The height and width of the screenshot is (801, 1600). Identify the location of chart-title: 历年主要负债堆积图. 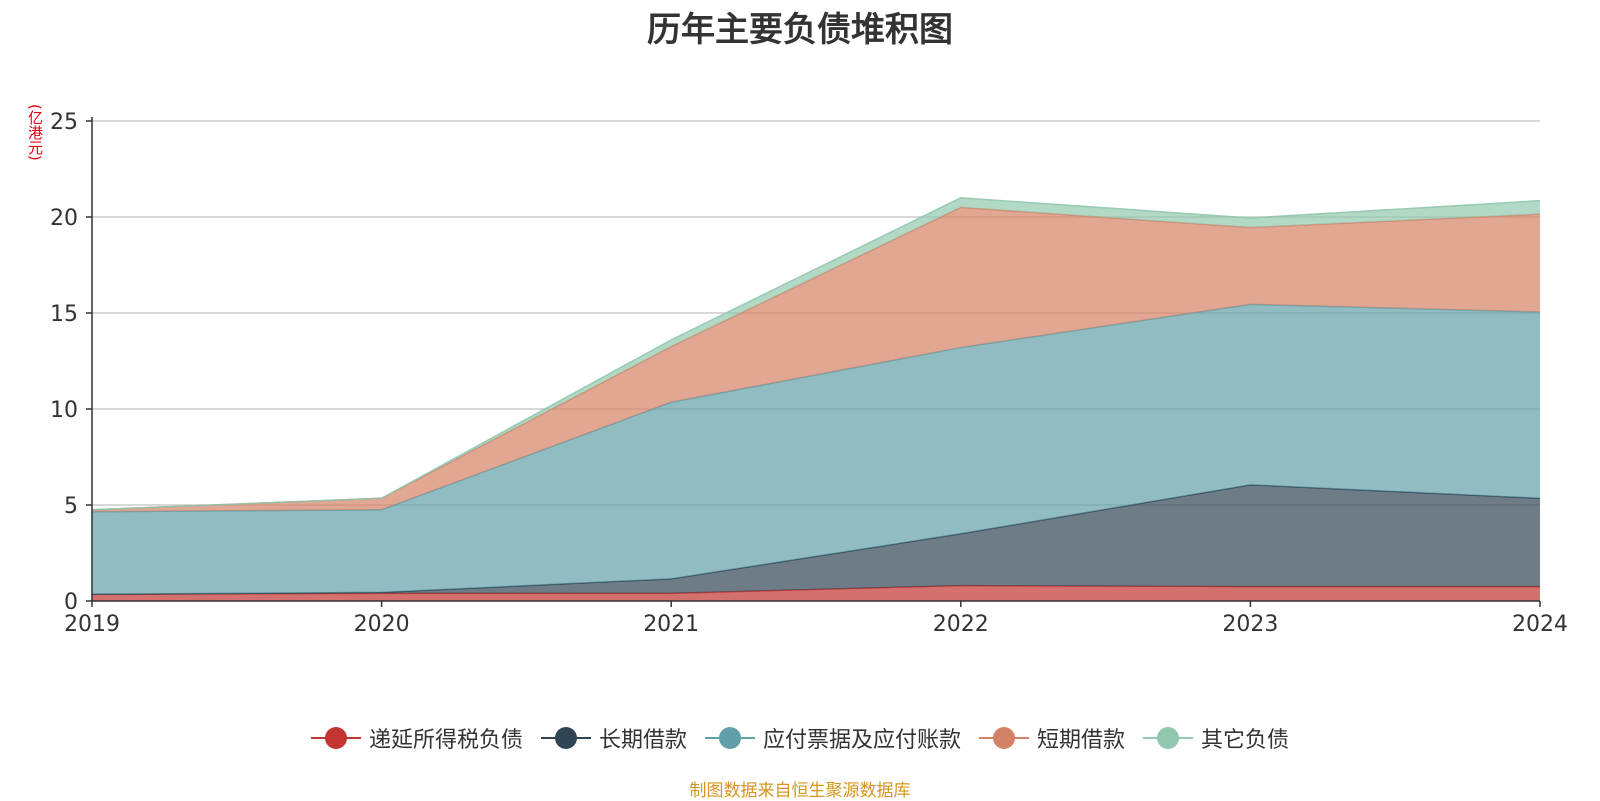
(800, 30).